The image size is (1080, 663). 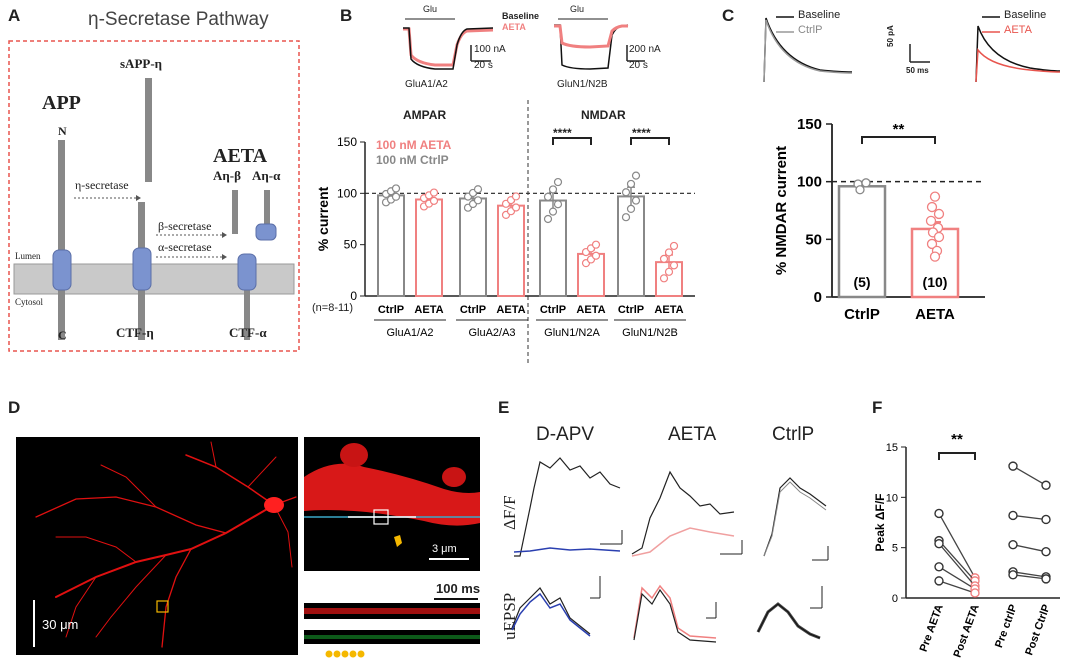 I want to click on n-label: (n=8-11), so click(x=333, y=308).